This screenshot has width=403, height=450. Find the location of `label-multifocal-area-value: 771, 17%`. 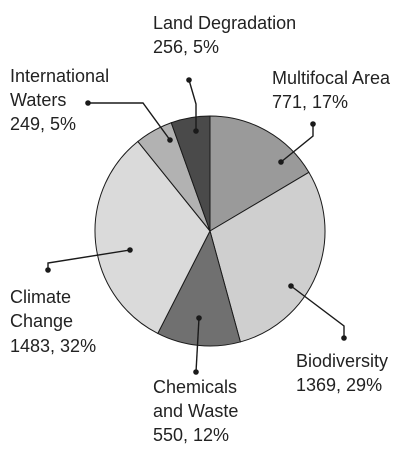

label-multifocal-area-value: 771, 17% is located at coordinates (310, 102).